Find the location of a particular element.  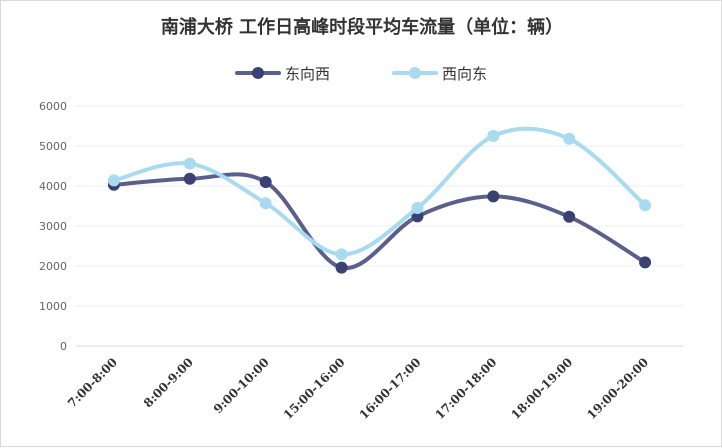

x-tick-label: 15:00-16:00 is located at coordinates (314, 388).